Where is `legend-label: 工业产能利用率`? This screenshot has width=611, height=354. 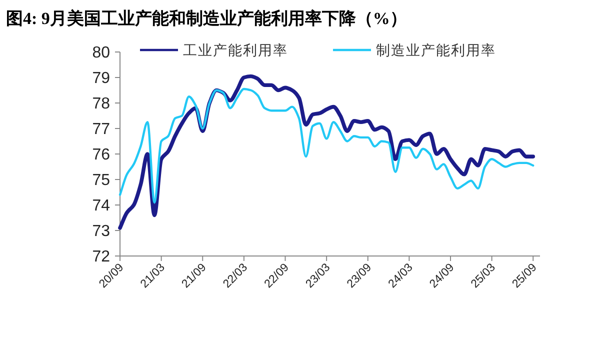 legend-label: 工业产能利用率 is located at coordinates (235, 50).